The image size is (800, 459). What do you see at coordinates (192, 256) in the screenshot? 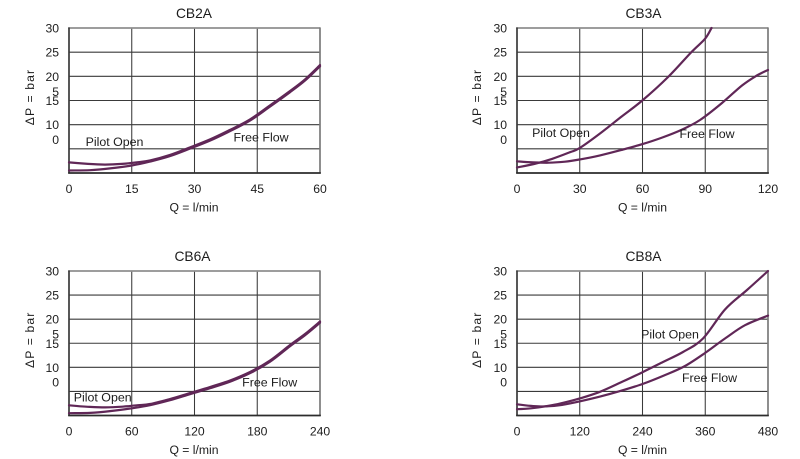
I see `svg-text: CB6A` at bounding box center [192, 256].